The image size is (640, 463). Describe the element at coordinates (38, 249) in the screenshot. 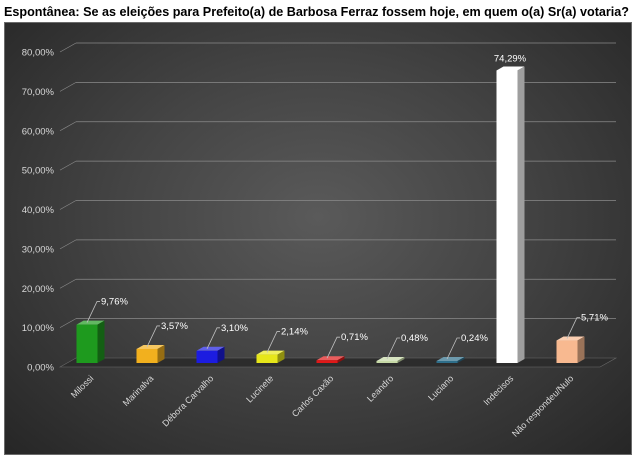

I see `y-tick-label: 30,00%` at that location.